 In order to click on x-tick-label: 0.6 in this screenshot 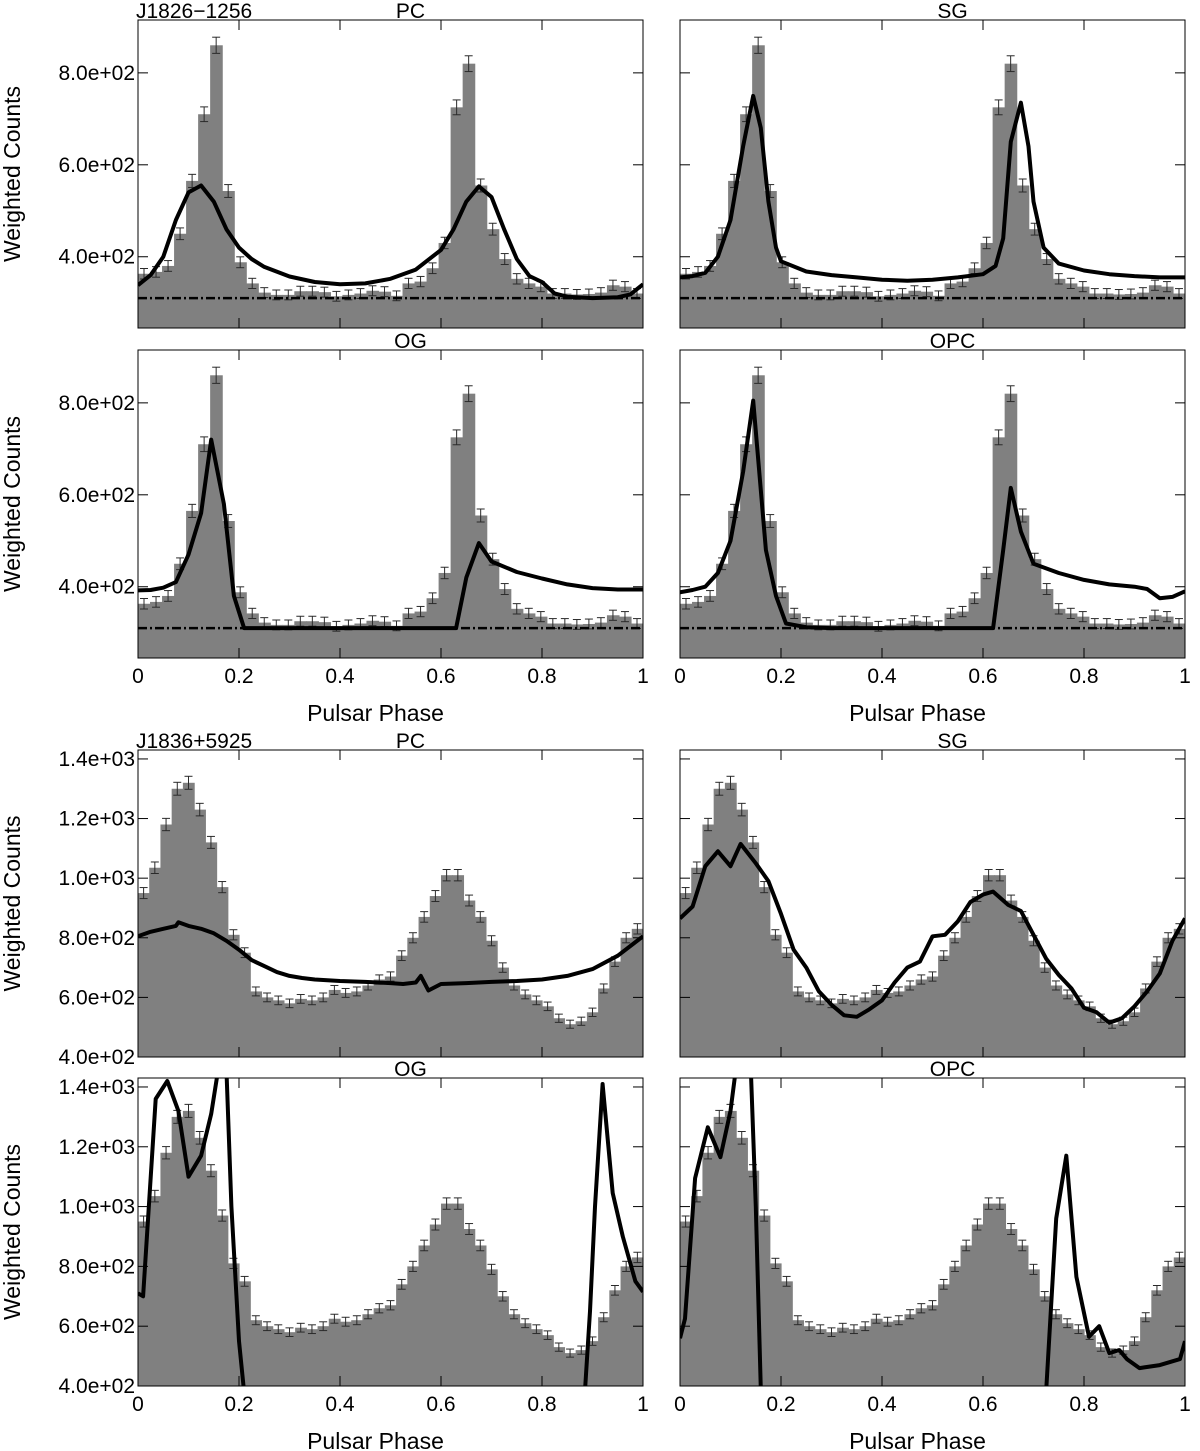, I will do `click(982, 676)`.